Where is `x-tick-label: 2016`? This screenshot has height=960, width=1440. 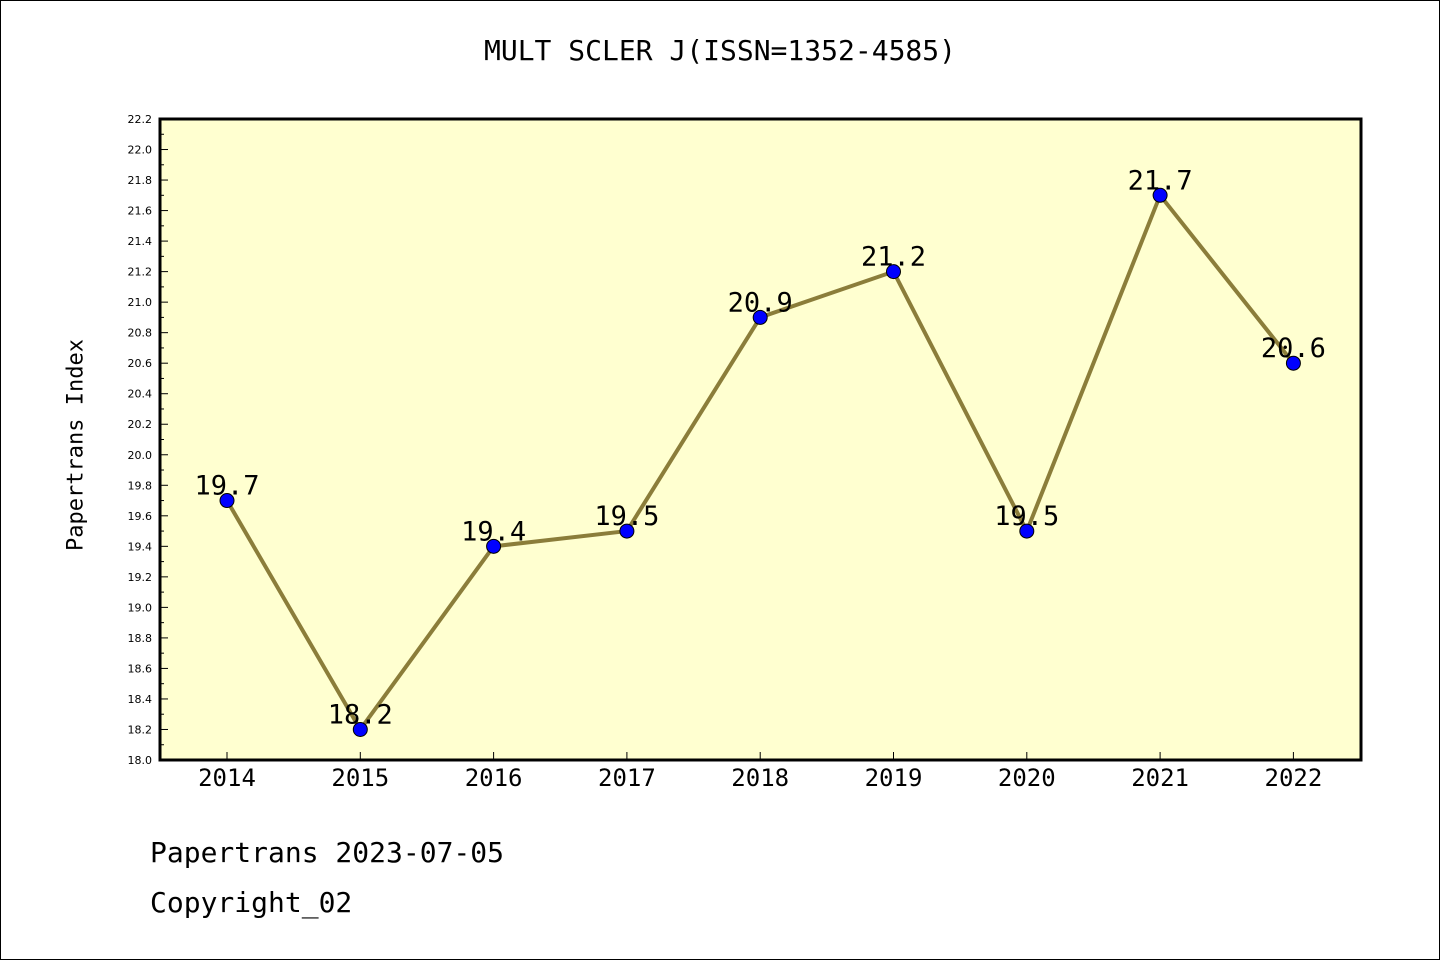
x-tick-label: 2016 is located at coordinates (494, 778).